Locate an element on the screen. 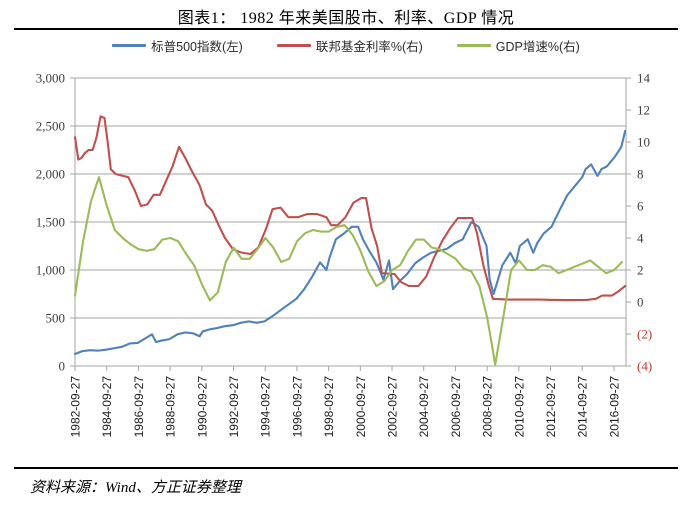  left-axis-tick-label: 1,000 is located at coordinates (50, 270).